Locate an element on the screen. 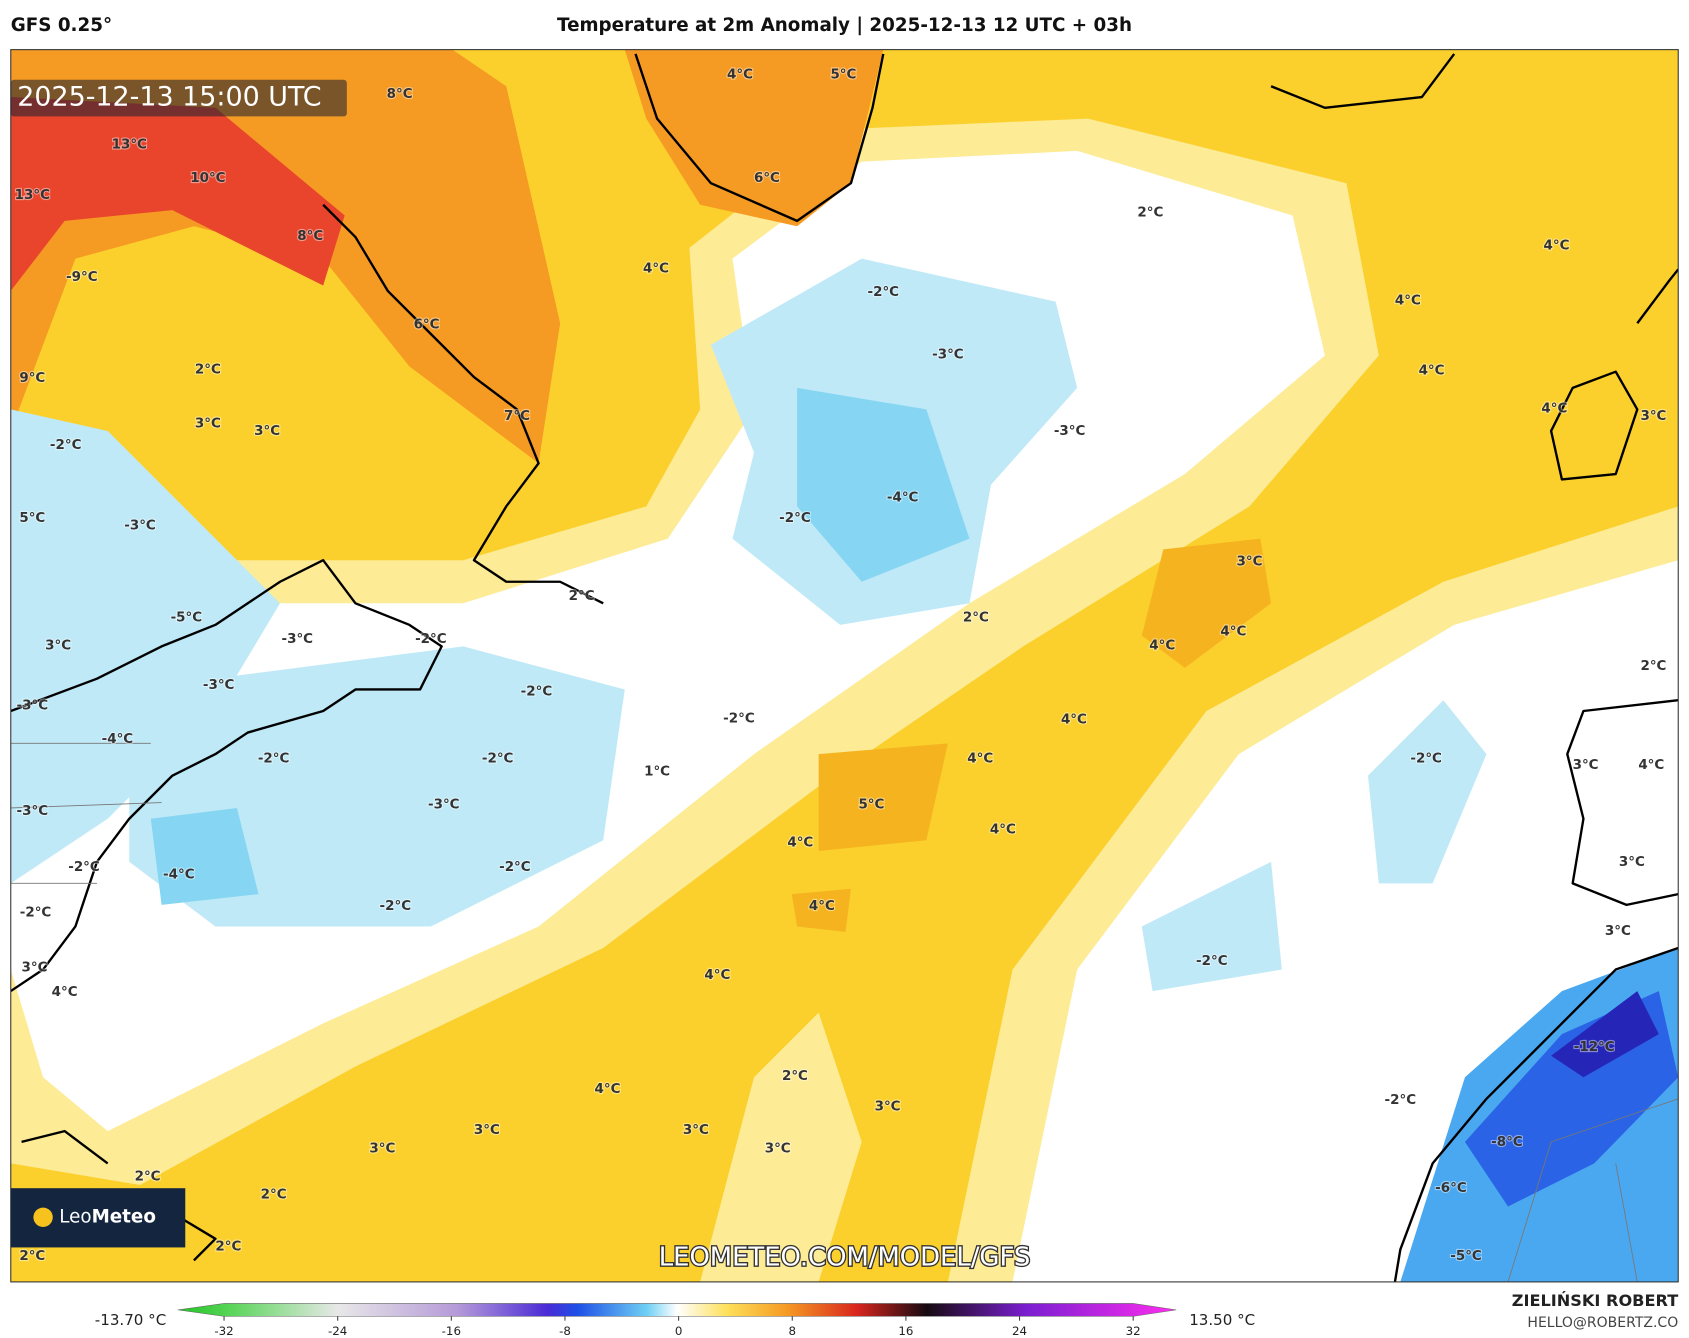 The image size is (1689, 1338). timestamp-box is located at coordinates (178, 98).